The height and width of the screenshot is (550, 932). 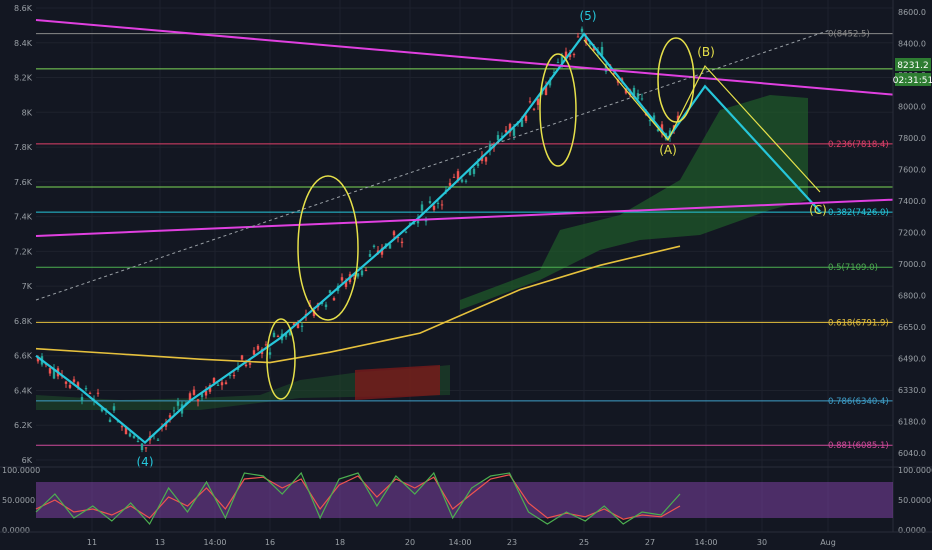 I want to click on left-tick-label: 7K, so click(x=27, y=286).